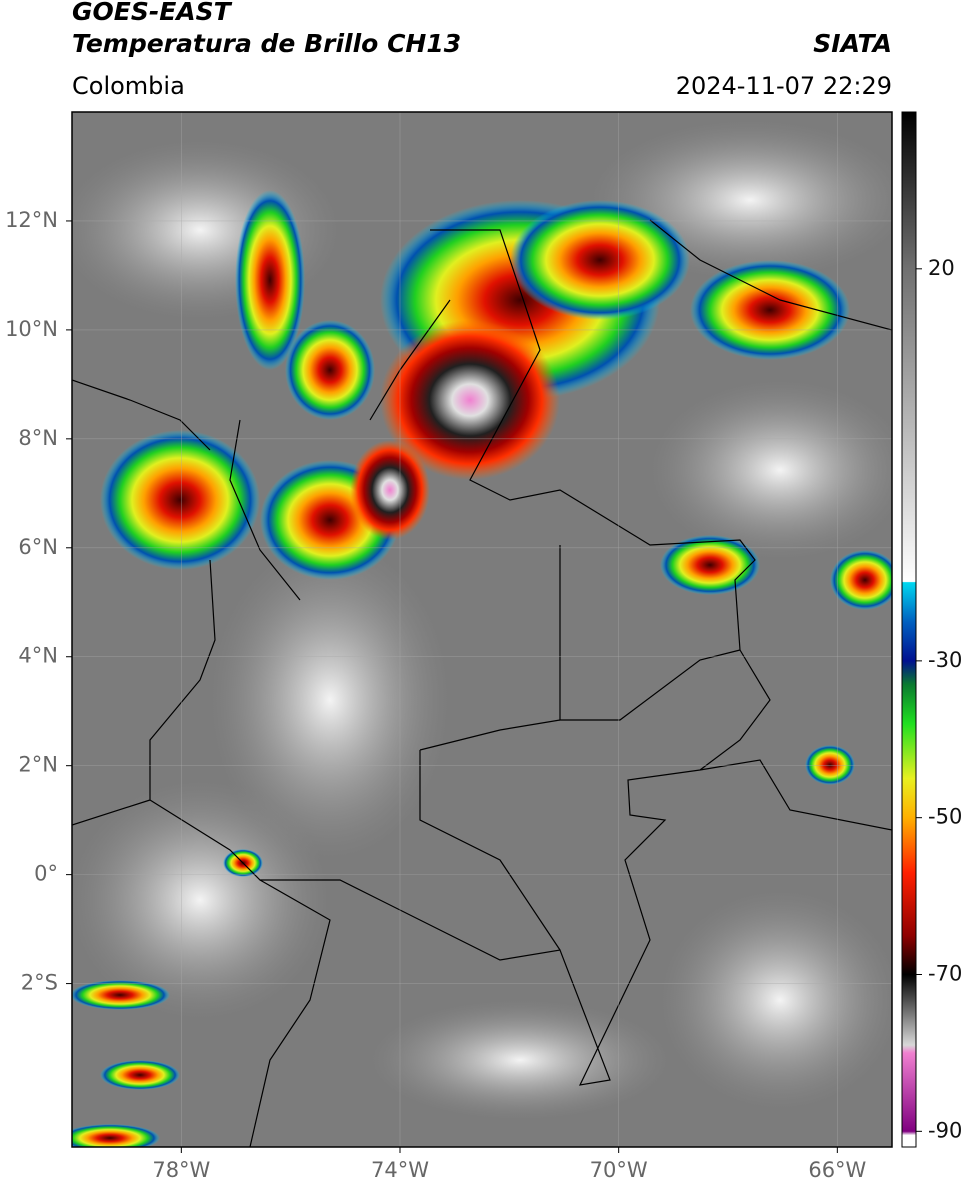 The height and width of the screenshot is (1190, 966). Describe the element at coordinates (400, 1170) in the screenshot. I see `x-tick-label: 74°W` at that location.